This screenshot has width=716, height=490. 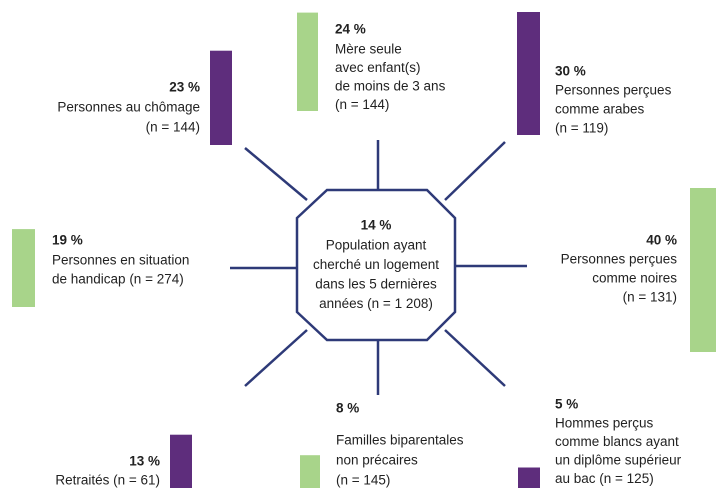 What do you see at coordinates (144, 461) in the screenshot?
I see `value-label: 13 %` at bounding box center [144, 461].